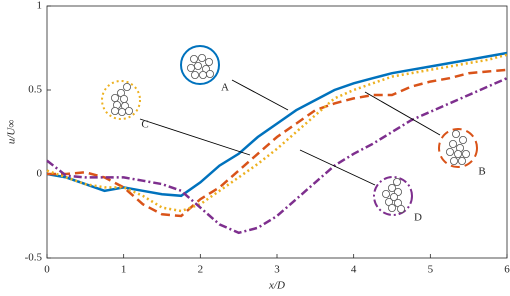  I want to click on annotation-label: D, so click(418, 218).